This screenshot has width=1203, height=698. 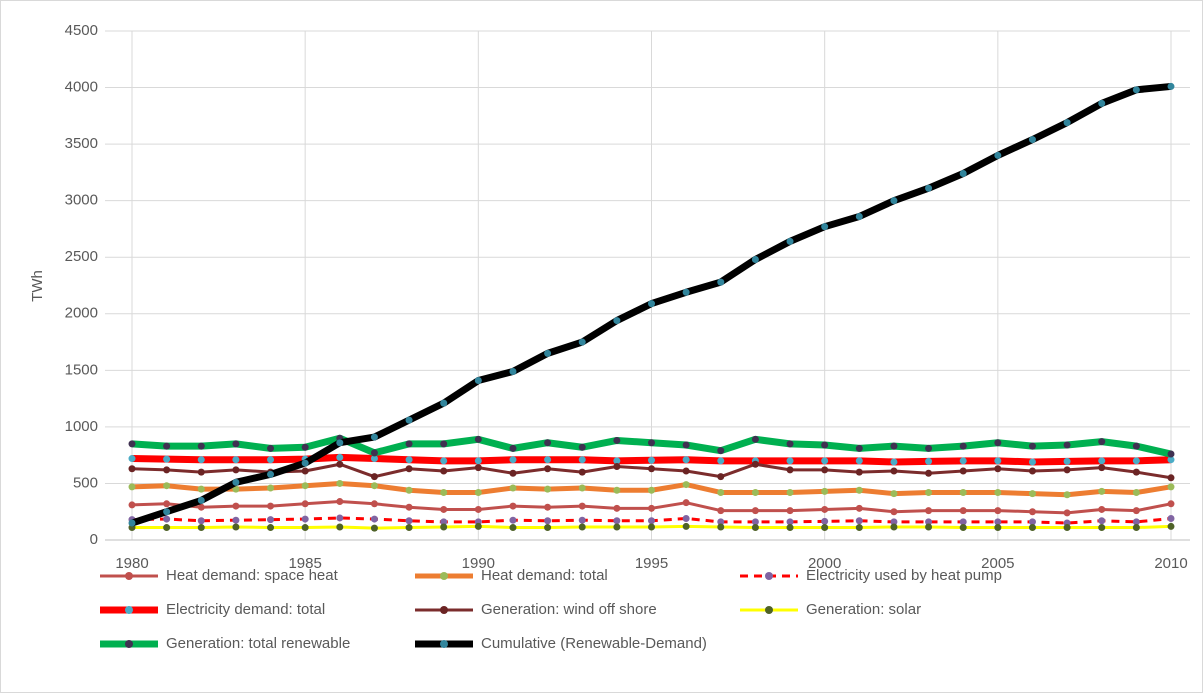 I want to click on legend-label: Generation: wind off shore, so click(x=569, y=609).